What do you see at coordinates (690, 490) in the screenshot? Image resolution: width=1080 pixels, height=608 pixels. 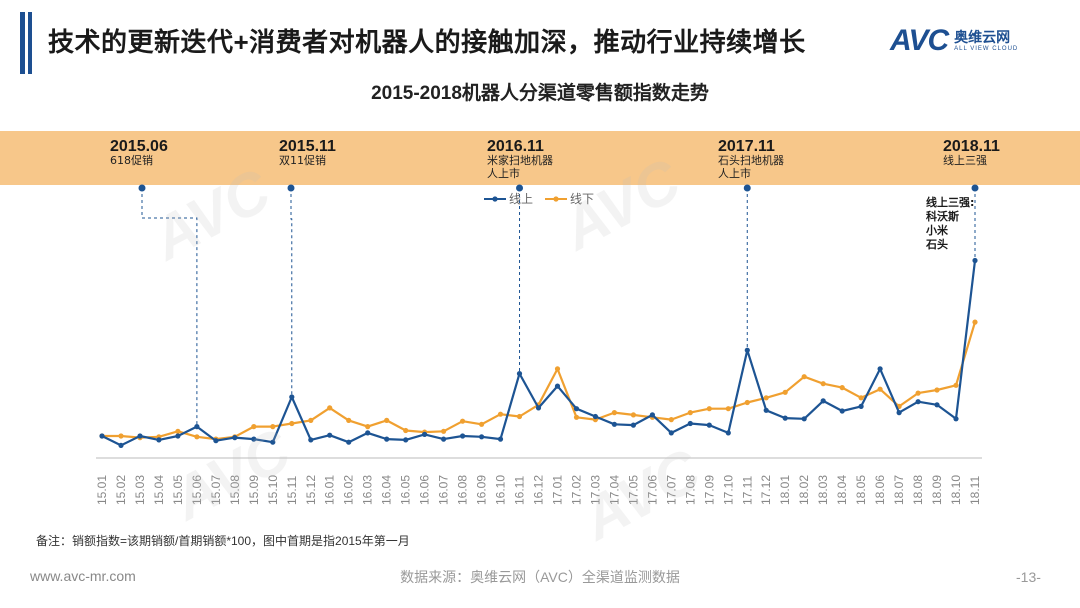 I see `x-tick-label: 17.08` at bounding box center [690, 490].